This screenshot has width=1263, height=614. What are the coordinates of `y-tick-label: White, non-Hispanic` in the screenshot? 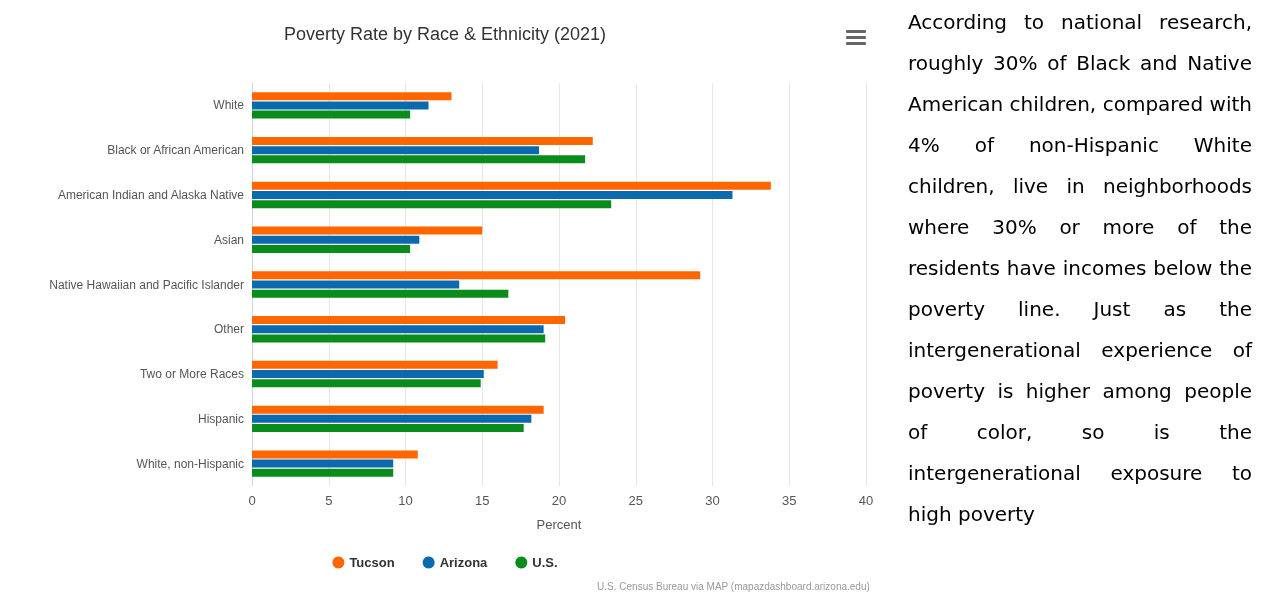 It's located at (190, 463).